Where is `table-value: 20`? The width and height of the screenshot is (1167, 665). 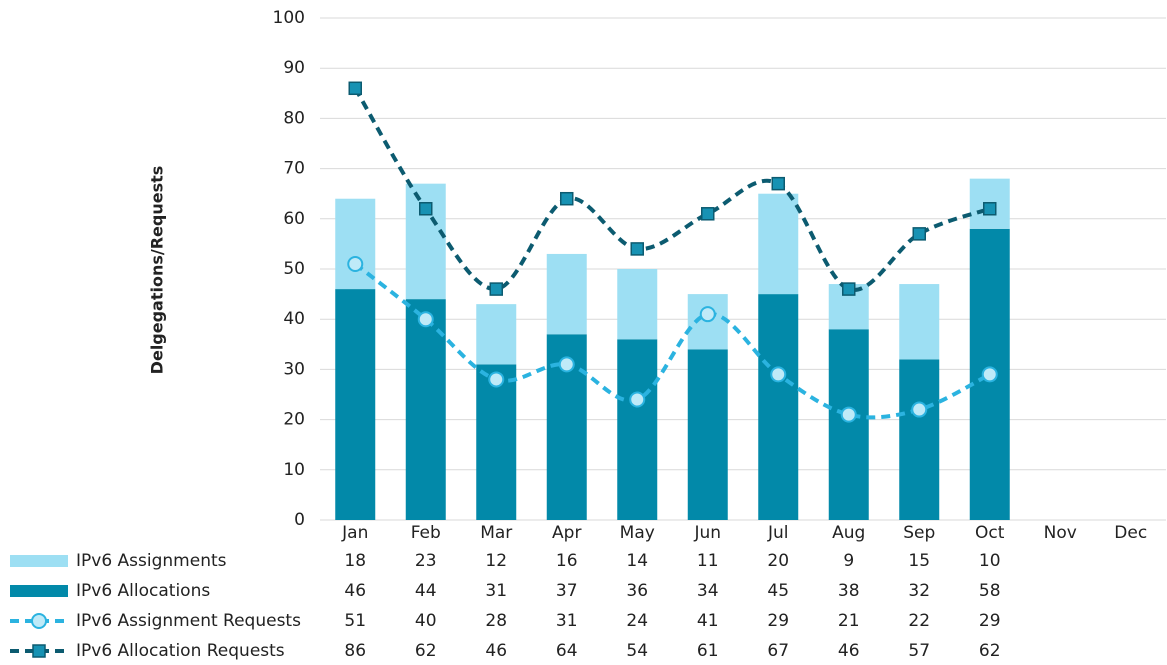 table-value: 20 is located at coordinates (778, 561).